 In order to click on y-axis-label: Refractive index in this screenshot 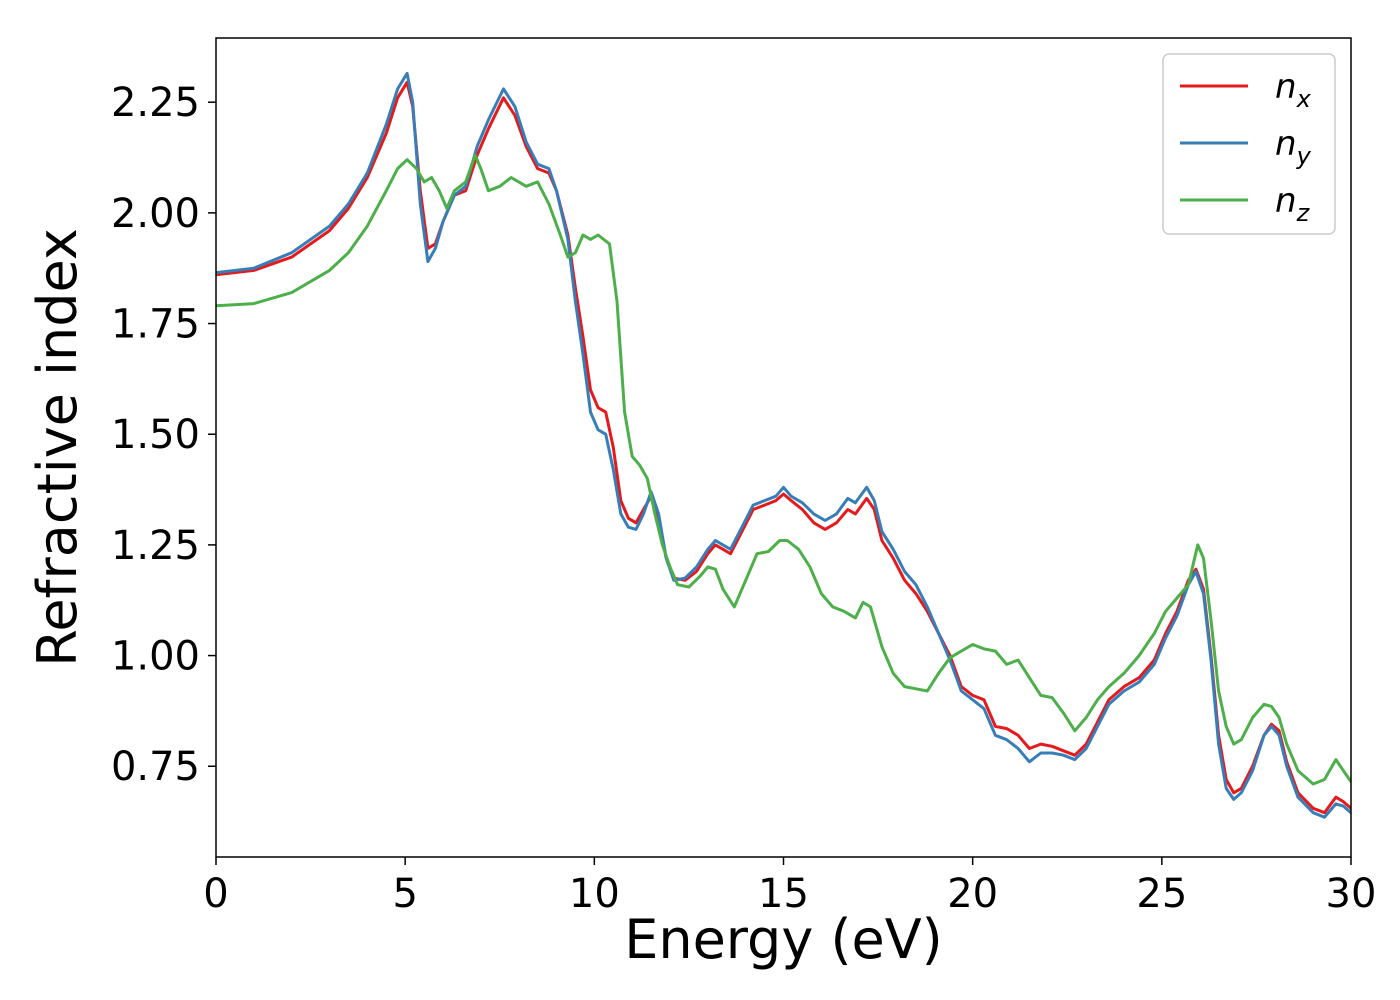, I will do `click(57, 447)`.